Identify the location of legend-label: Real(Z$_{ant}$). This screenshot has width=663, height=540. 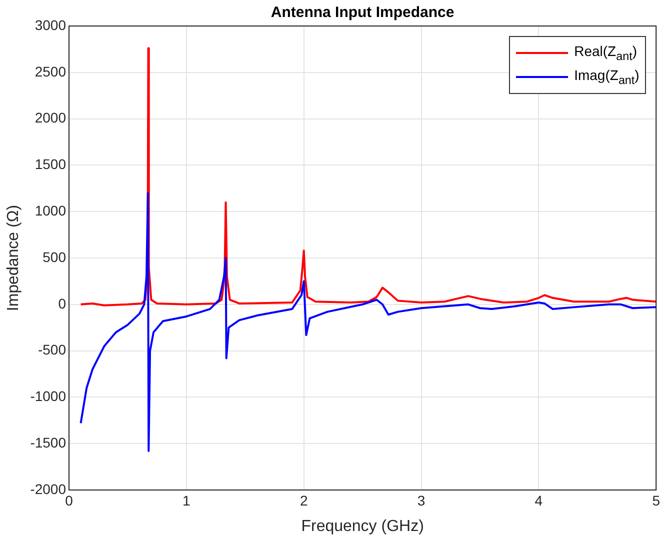
(605, 53).